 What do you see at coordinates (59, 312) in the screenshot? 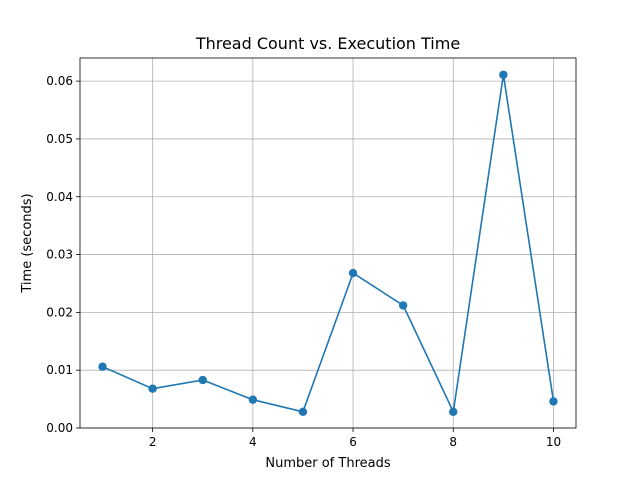
I see `y-tick-label: 0.02` at bounding box center [59, 312].